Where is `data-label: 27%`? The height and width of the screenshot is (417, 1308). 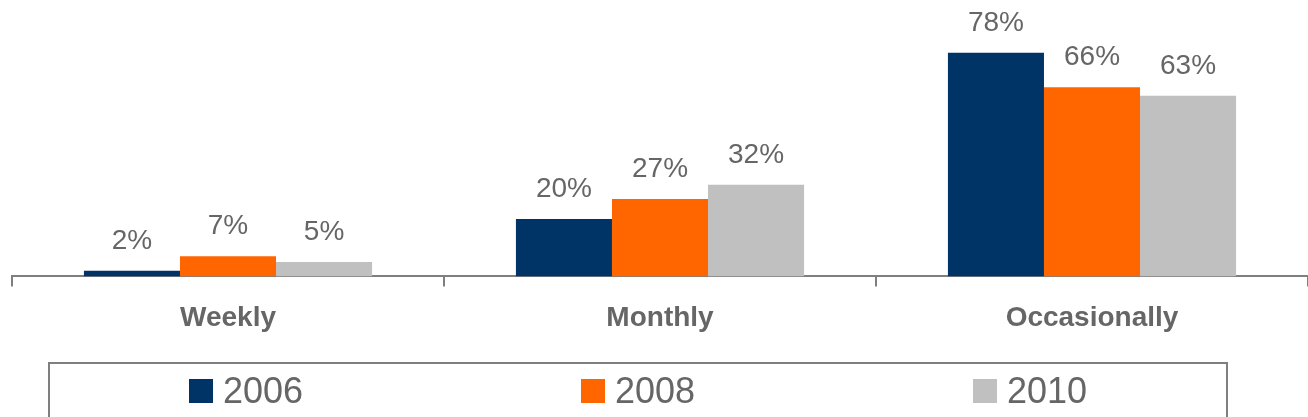
data-label: 27% is located at coordinates (660, 167).